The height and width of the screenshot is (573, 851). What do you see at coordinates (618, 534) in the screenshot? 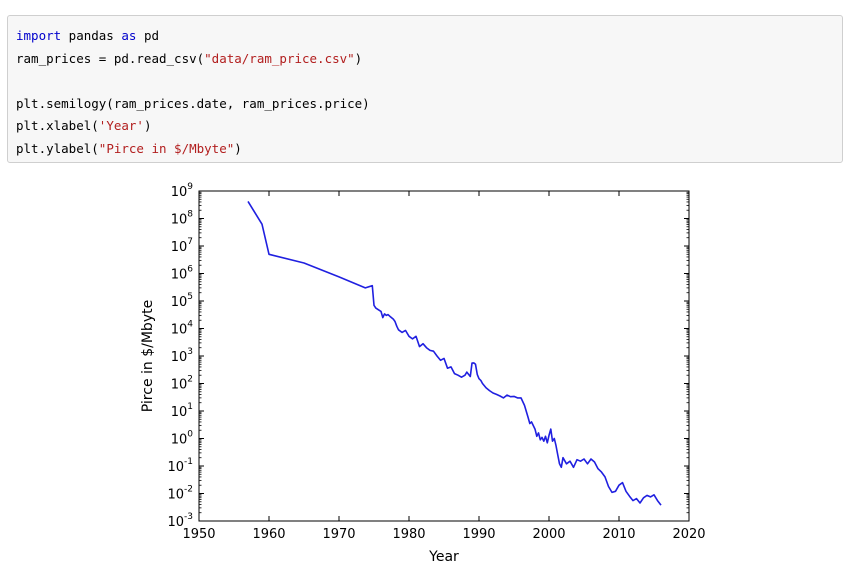
I see `x-tick-label: 2010` at bounding box center [618, 534].